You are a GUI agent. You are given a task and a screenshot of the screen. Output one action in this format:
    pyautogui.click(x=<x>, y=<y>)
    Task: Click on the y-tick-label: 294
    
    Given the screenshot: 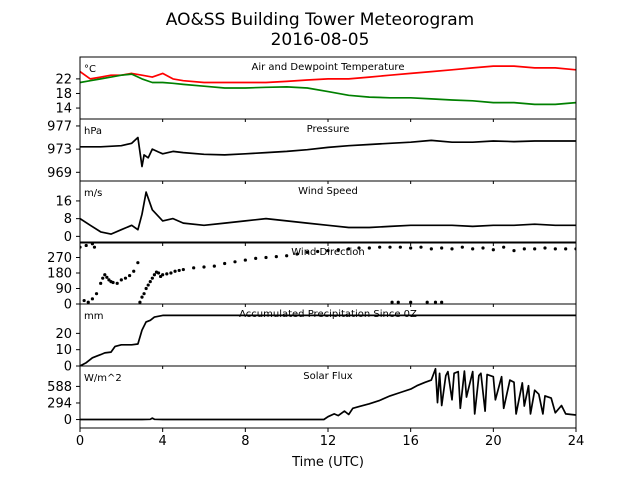 What is the action you would take?
    pyautogui.click(x=59, y=403)
    